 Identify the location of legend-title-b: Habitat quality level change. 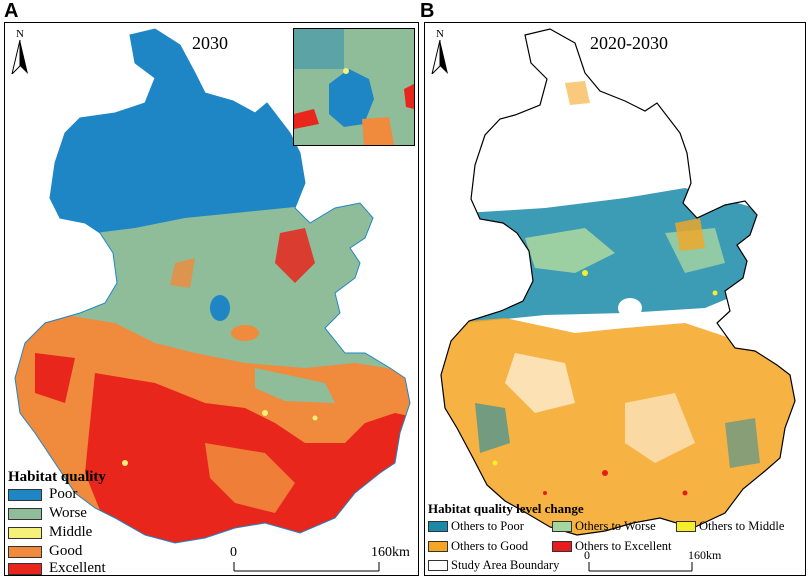
(506, 508).